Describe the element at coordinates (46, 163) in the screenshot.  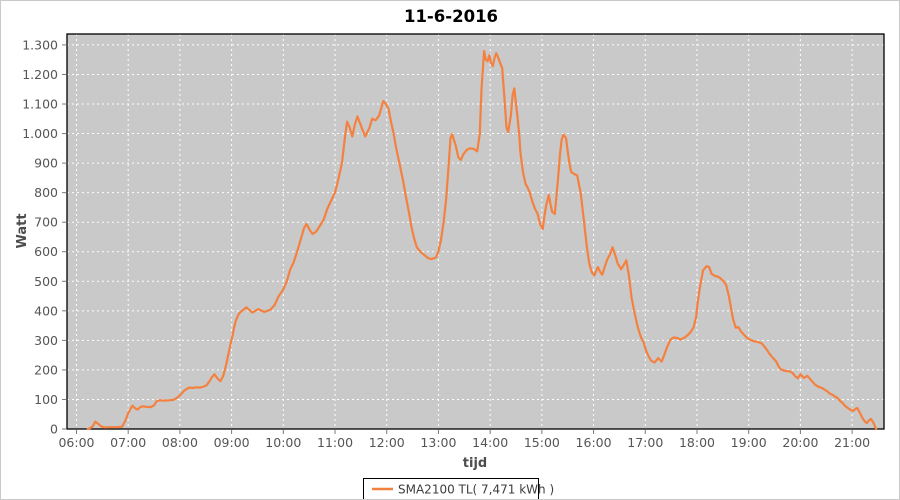
I see `y-tick-label: 900` at that location.